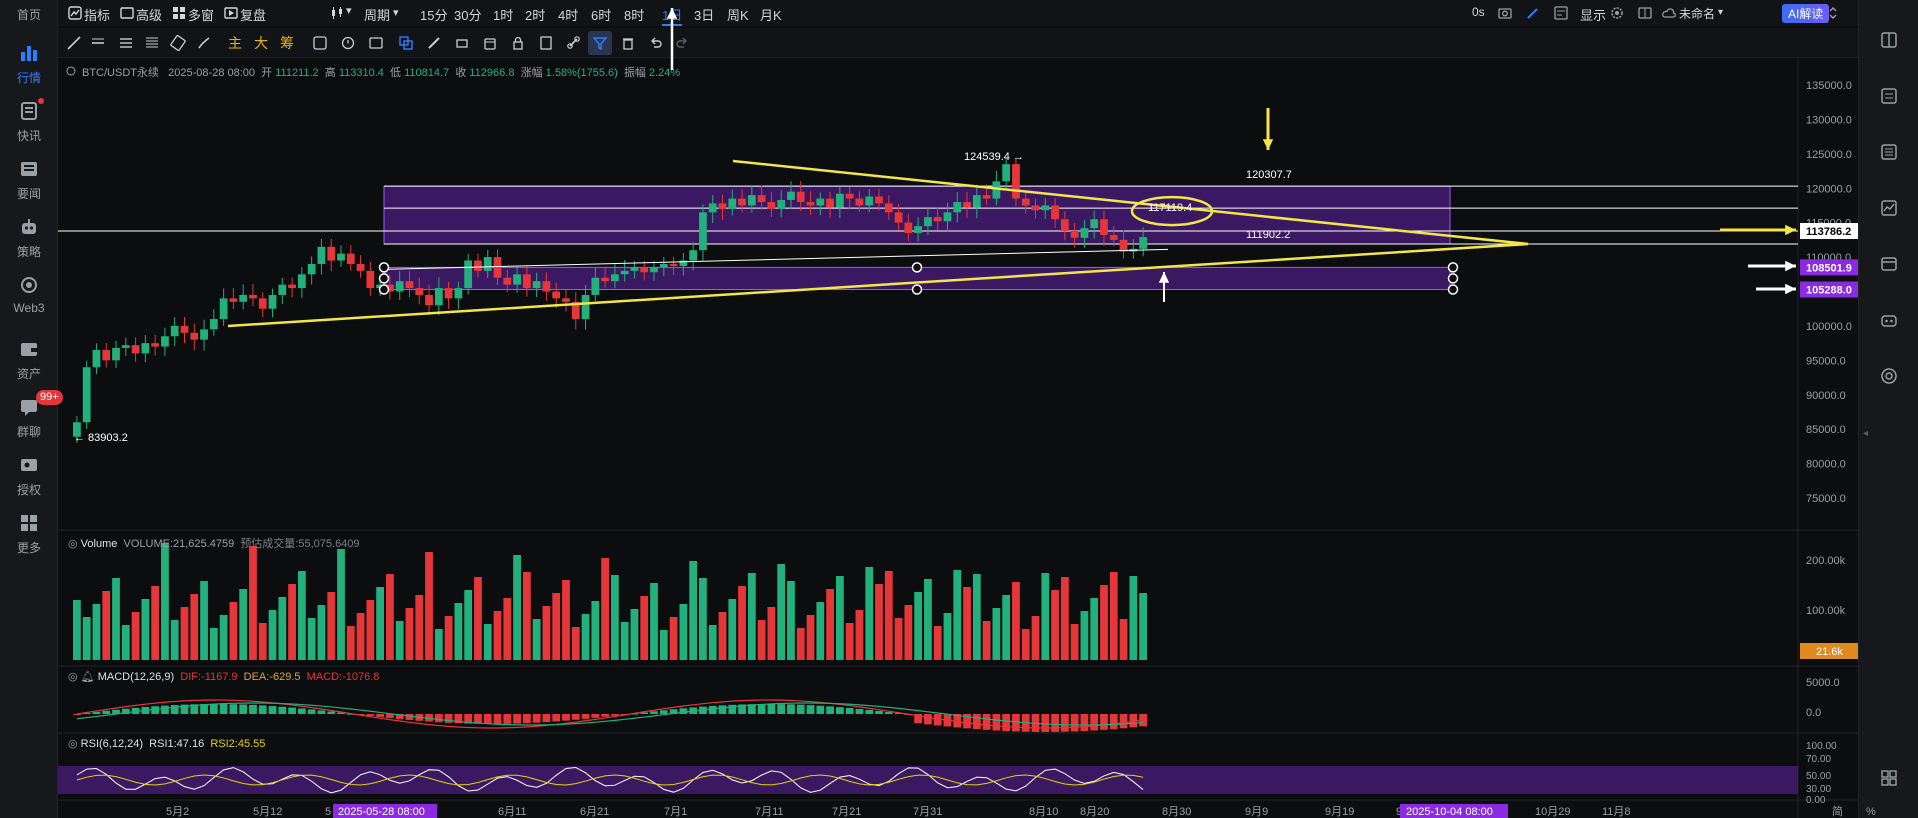 The image size is (1918, 818). I want to click on channel-tool-icon, so click(126, 43).